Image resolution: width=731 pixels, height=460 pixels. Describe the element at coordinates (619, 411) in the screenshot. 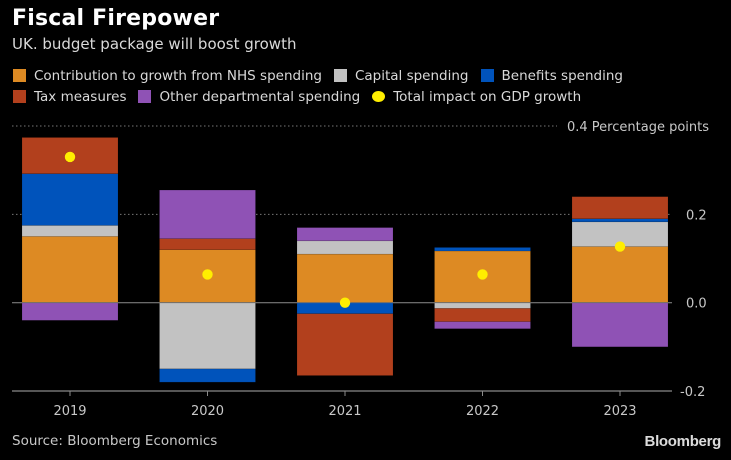

I see `x-tick-label: 2023` at that location.